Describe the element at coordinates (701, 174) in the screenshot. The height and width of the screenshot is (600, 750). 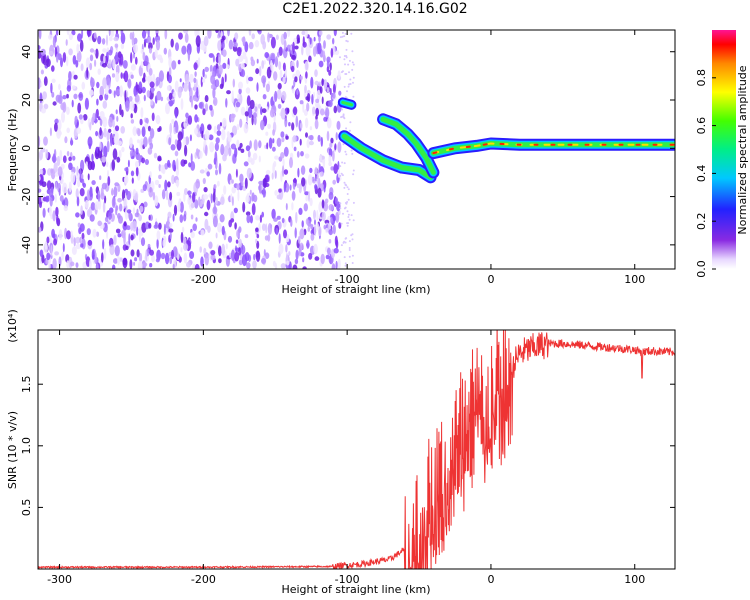
I see `colorbar-tick-label: 0.4` at that location.